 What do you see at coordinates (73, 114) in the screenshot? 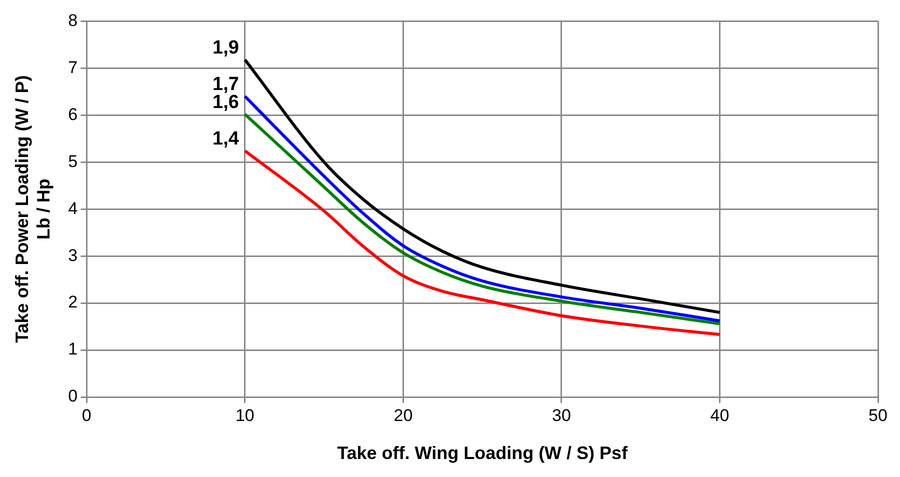
I see `y-tick-label: 6` at bounding box center [73, 114].